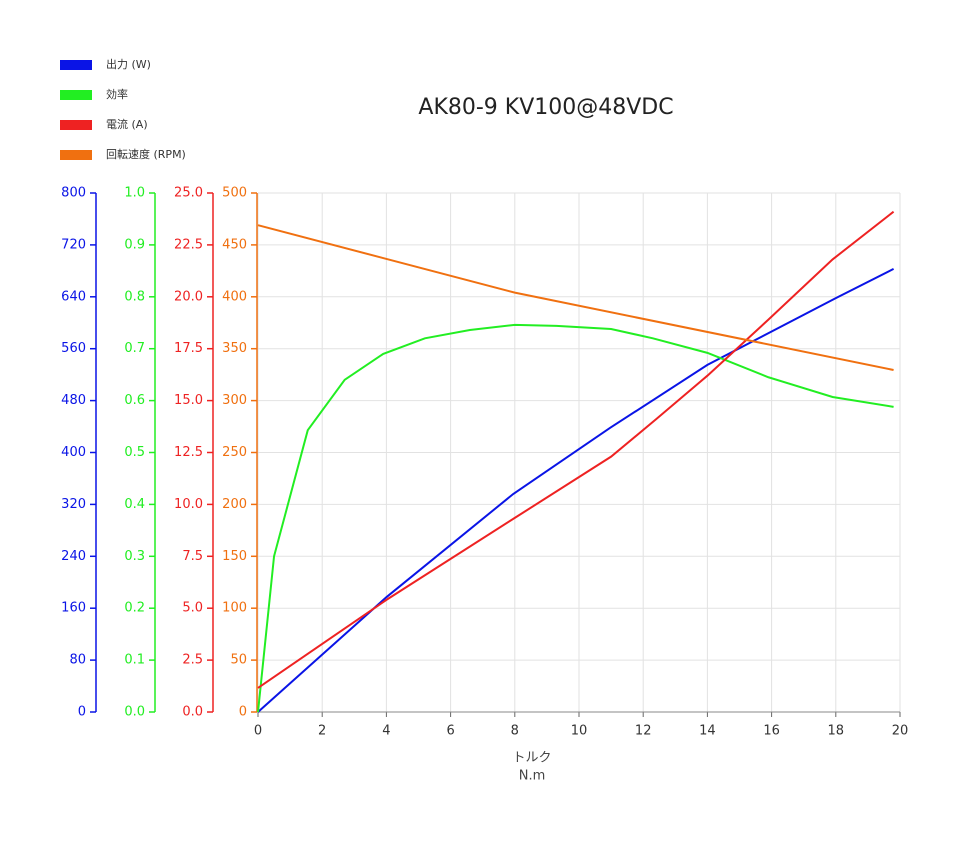 This screenshot has width=962, height=852. What do you see at coordinates (134, 556) in the screenshot?
I see `y-tick-label: 0.3` at bounding box center [134, 556].